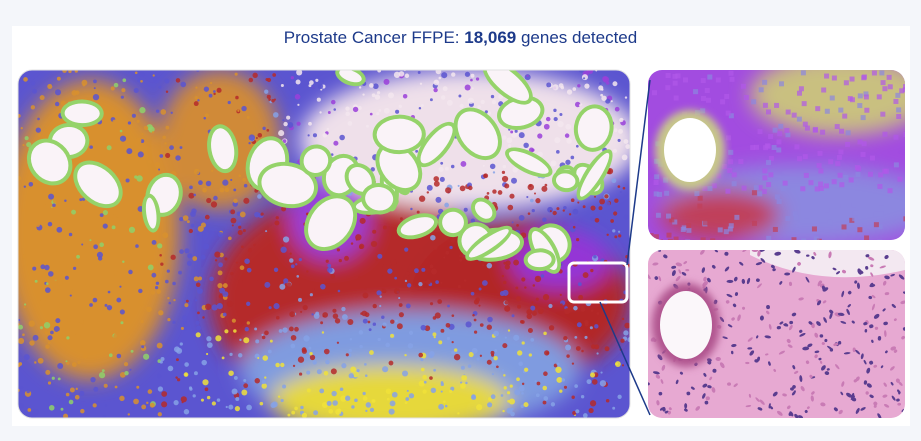 The width and height of the screenshot is (921, 441). Describe the element at coordinates (598, 282) in the screenshot. I see `zoom-box` at that location.